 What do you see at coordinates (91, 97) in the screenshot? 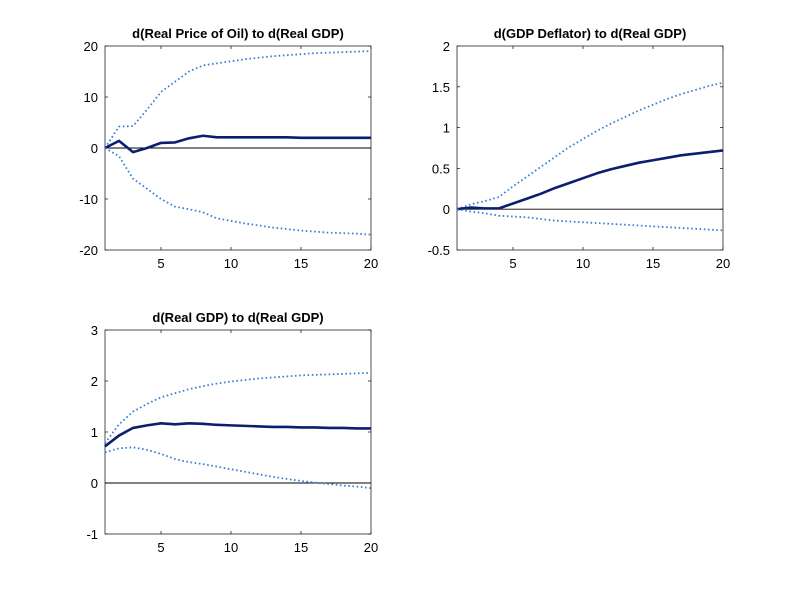
I see `y-tick-label: 10` at bounding box center [91, 97].